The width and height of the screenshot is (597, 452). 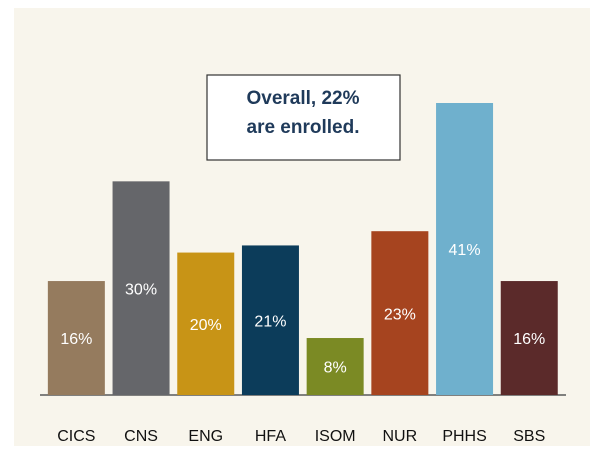 What do you see at coordinates (400, 436) in the screenshot?
I see `x-tick-label: NUR` at bounding box center [400, 436].